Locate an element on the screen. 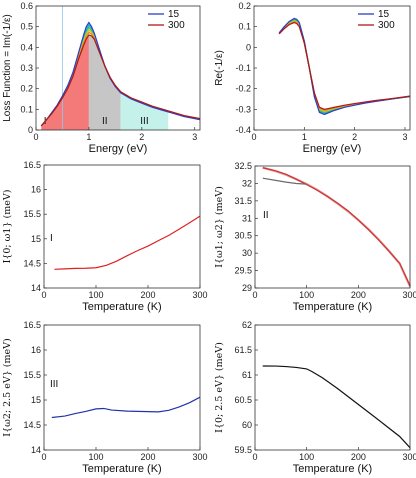 The width and height of the screenshot is (416, 478). y-tick-label: 31.5 is located at coordinates (243, 201).